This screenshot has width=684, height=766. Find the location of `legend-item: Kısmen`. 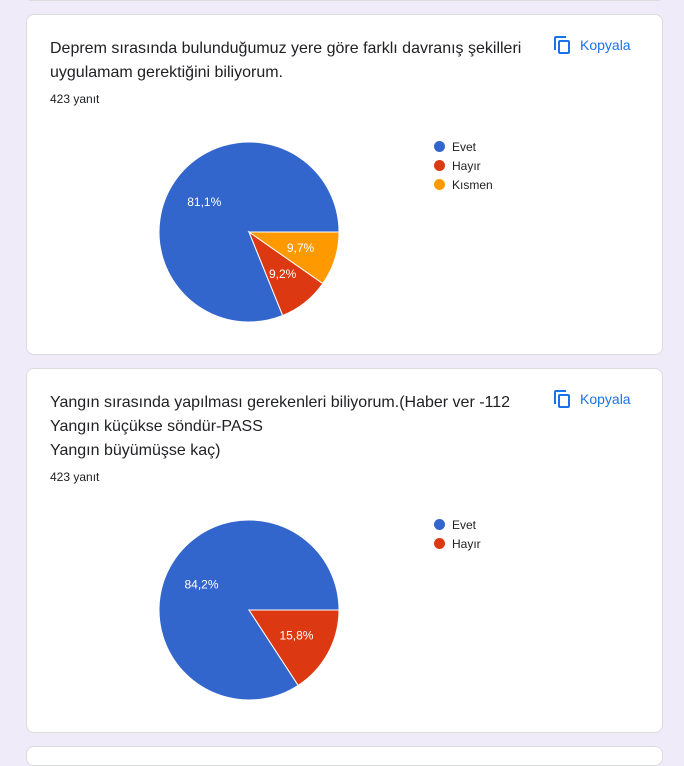

legend-item: Kısmen is located at coordinates (463, 184).